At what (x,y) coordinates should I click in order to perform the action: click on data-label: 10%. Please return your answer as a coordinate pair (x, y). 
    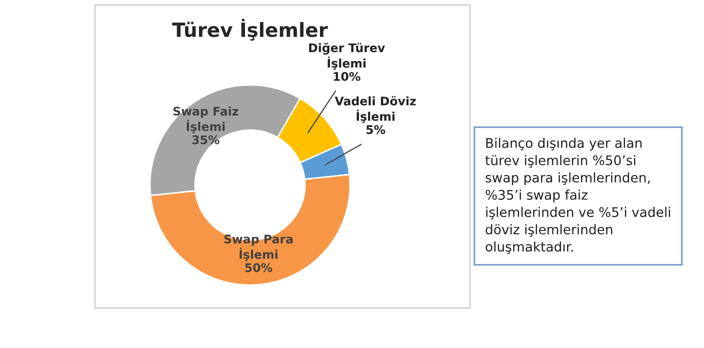
    Looking at the image, I should click on (347, 76).